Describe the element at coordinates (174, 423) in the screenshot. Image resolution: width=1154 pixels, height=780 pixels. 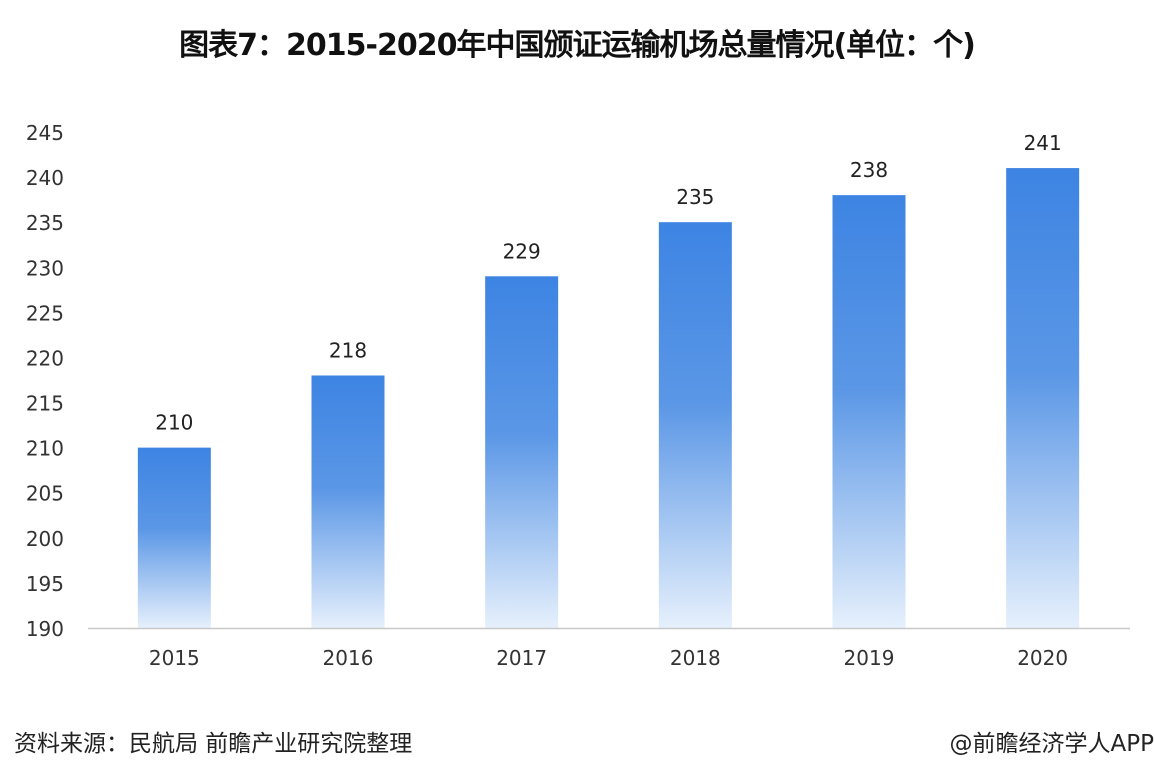
I see `data-label: 210` at that location.